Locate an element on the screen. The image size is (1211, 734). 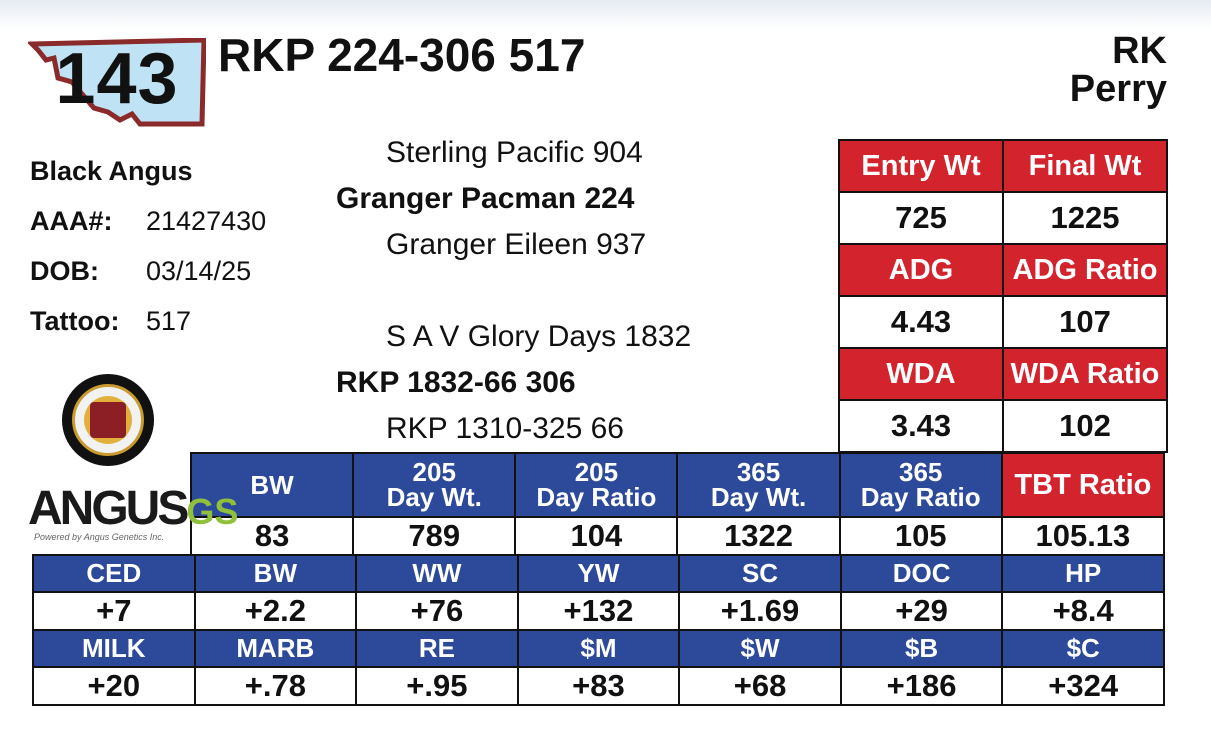
wda-header: WDA is located at coordinates (921, 374).